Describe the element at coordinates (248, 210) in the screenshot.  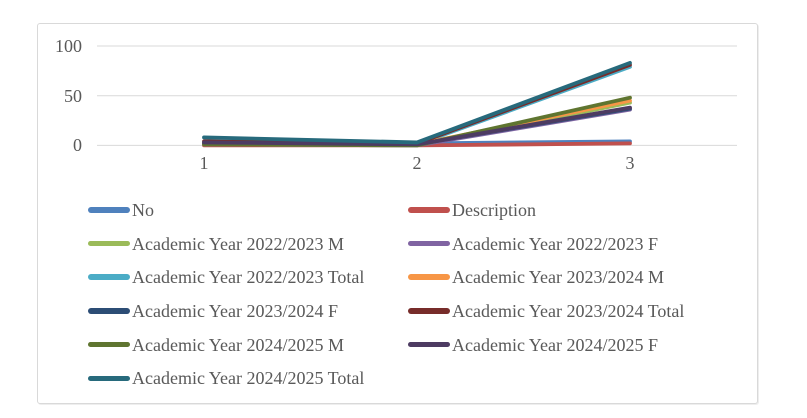
I see `legend-item-no: No` at that location.